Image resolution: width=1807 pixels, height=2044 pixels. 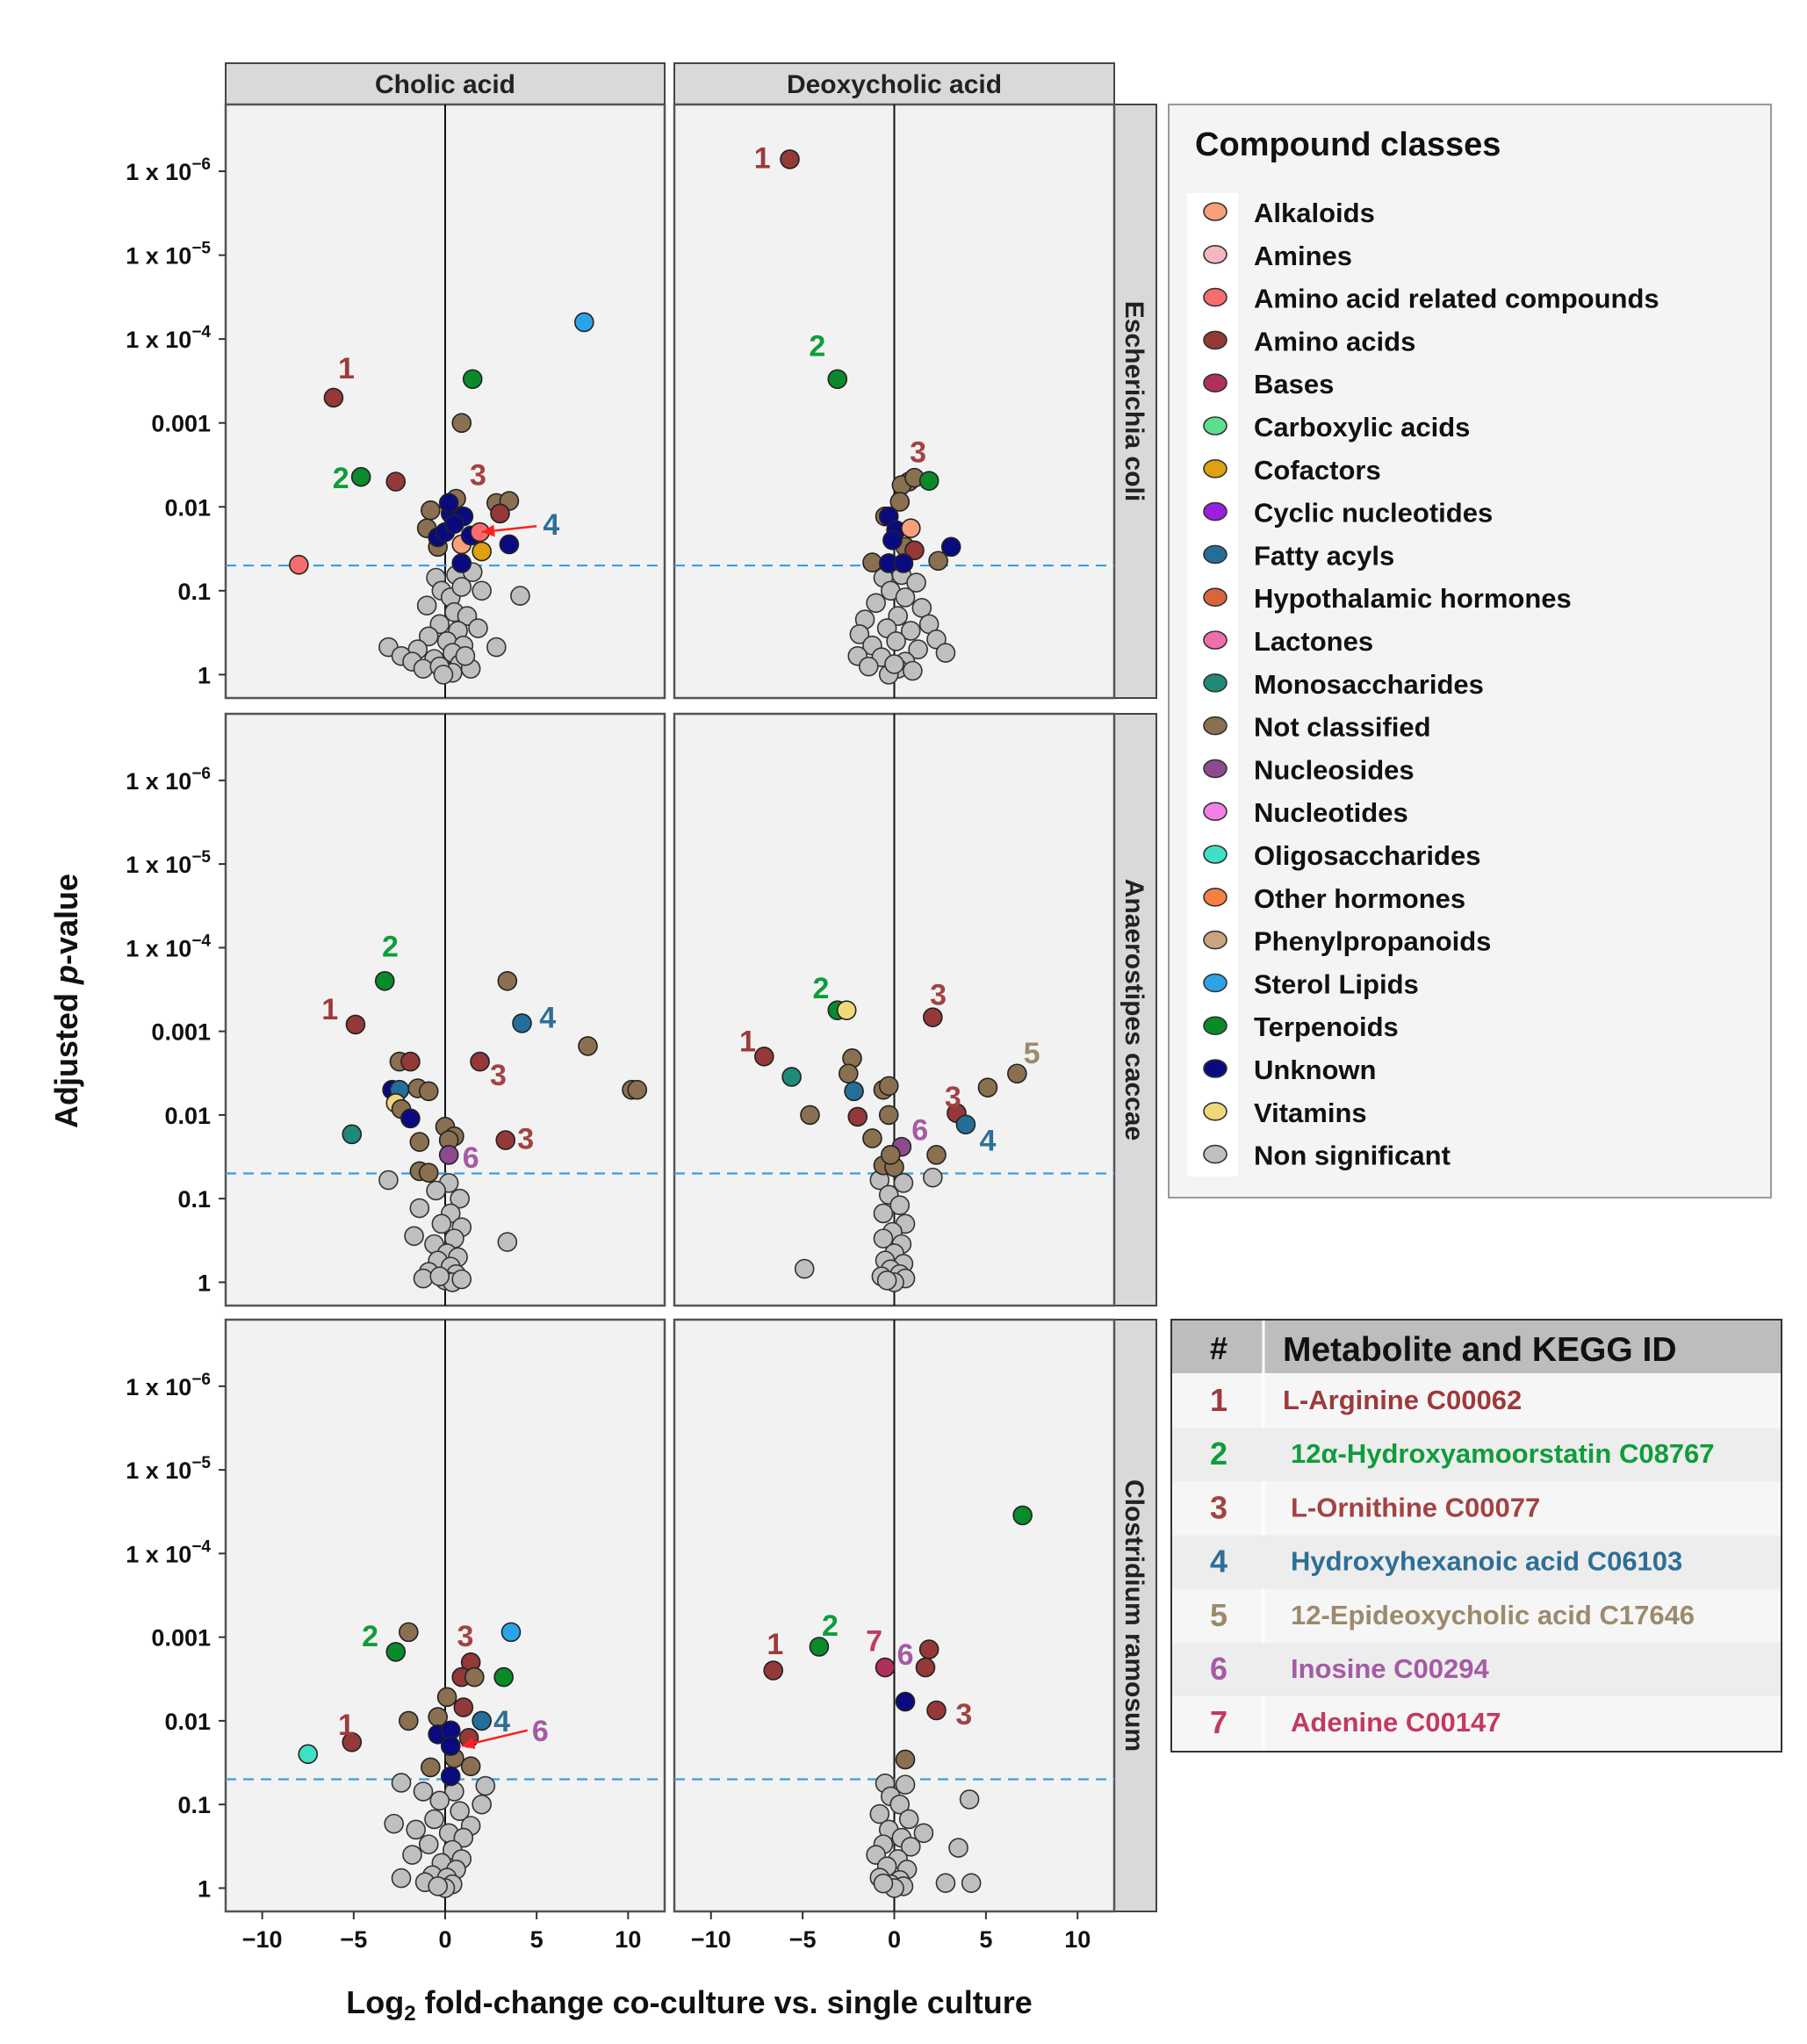 I want to click on y-tick-label: 0.01, so click(x=187, y=1722).